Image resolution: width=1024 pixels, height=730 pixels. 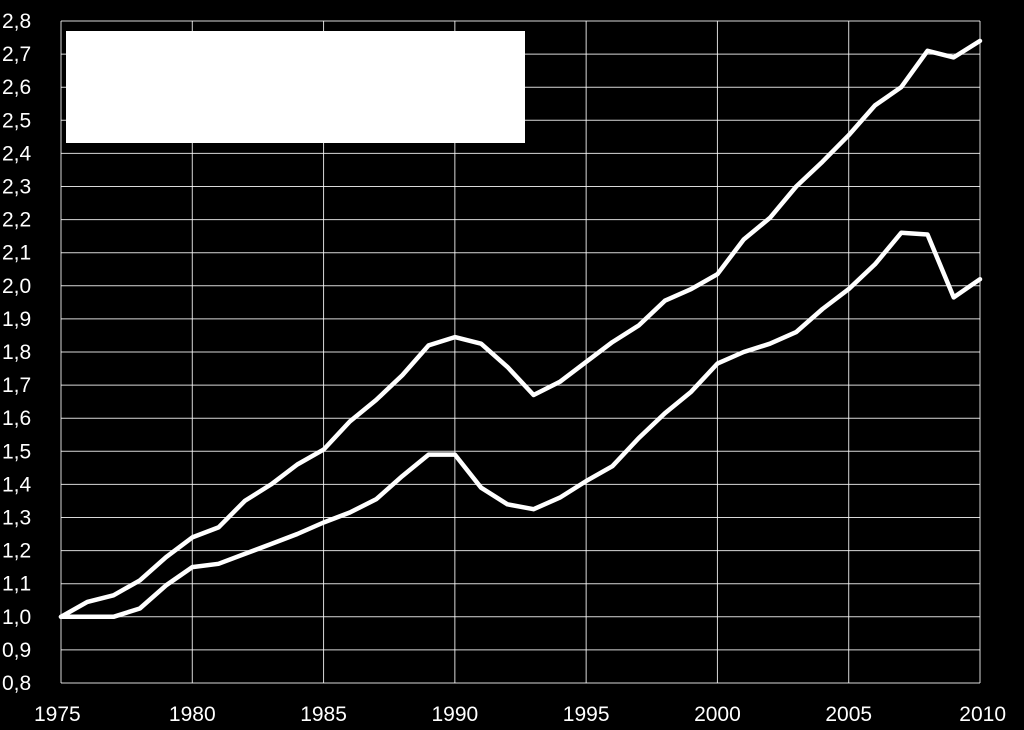 I want to click on y-tick-label: 1,8, so click(x=16, y=352).